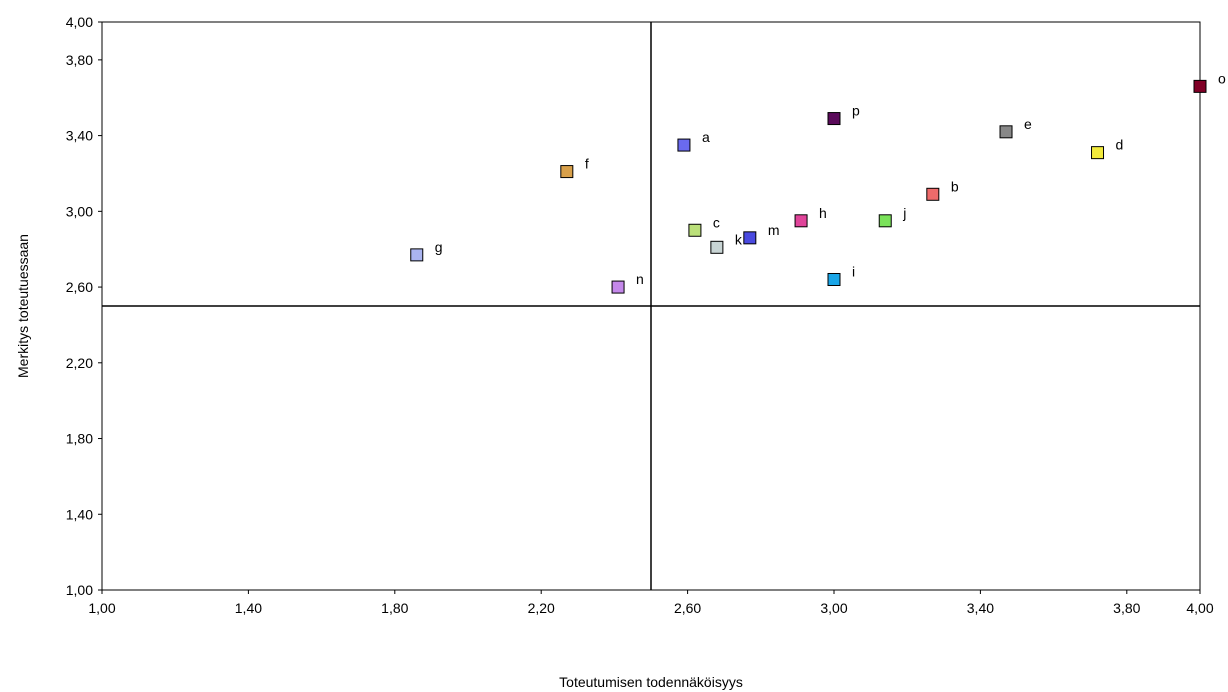  What do you see at coordinates (717, 247) in the screenshot?
I see `data-point-k` at bounding box center [717, 247].